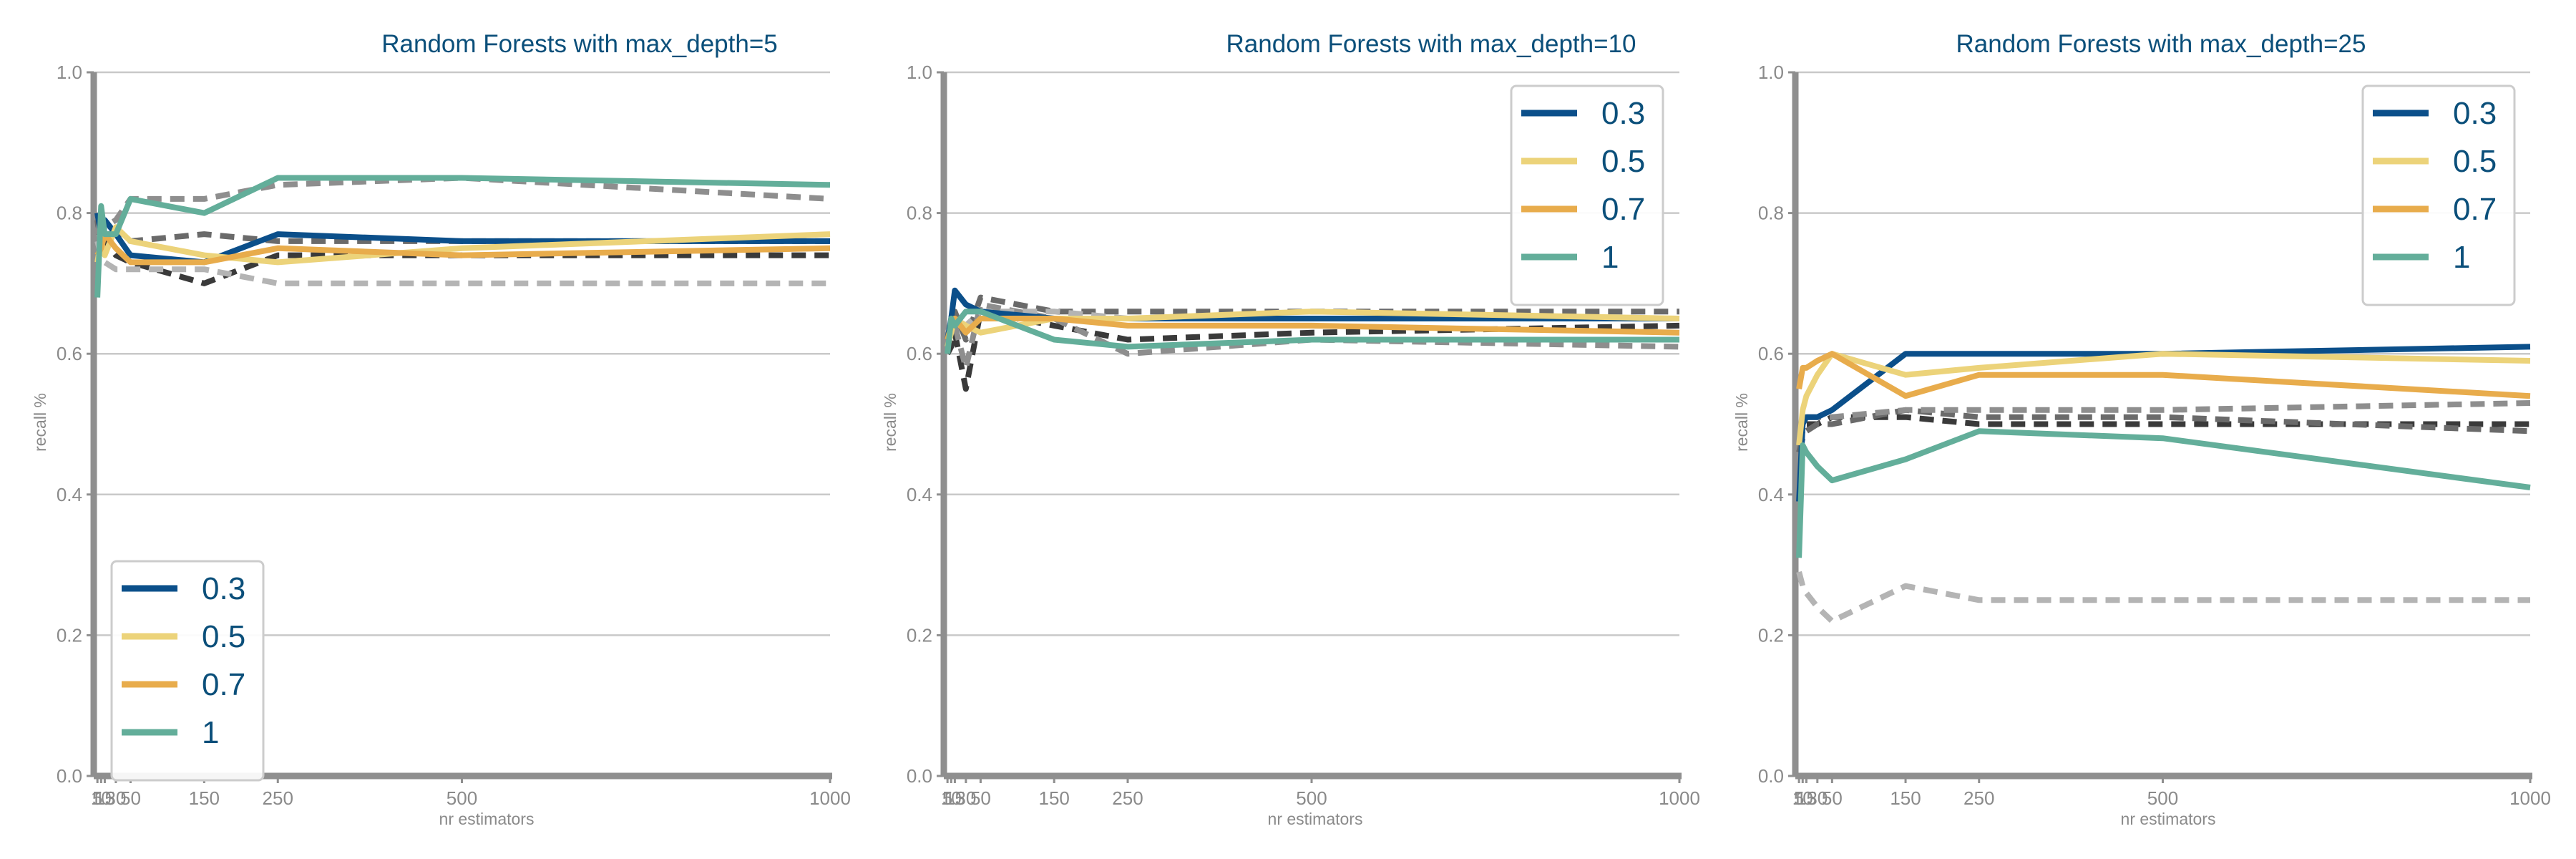 Image resolution: width=2576 pixels, height=859 pixels. What do you see at coordinates (2163, 375) in the screenshot?
I see `series-line-0.7` at bounding box center [2163, 375].